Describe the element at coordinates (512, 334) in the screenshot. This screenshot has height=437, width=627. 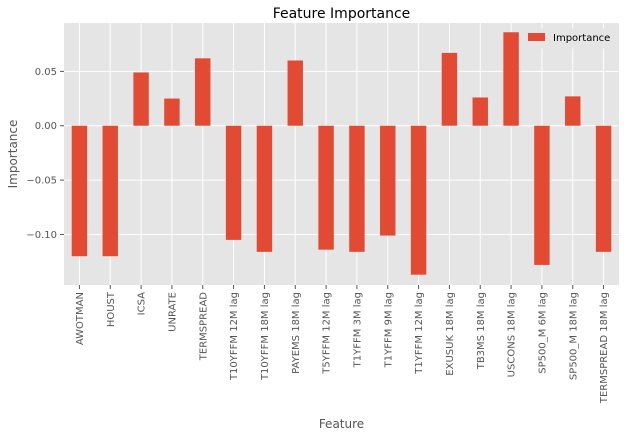
I see `x-tick-label: USCONS 18M lag` at that location.